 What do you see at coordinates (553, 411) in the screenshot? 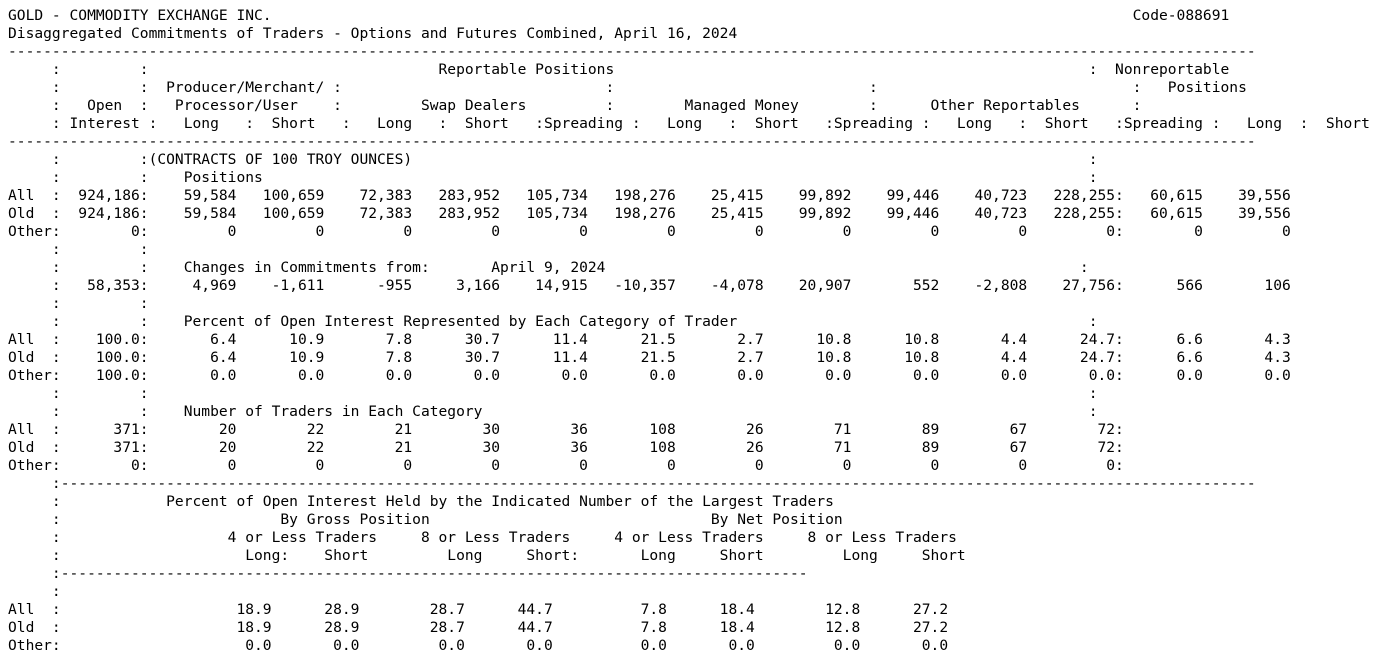
I see `traders-heading-row: : : Number of Traders in Each Category :` at bounding box center [553, 411].